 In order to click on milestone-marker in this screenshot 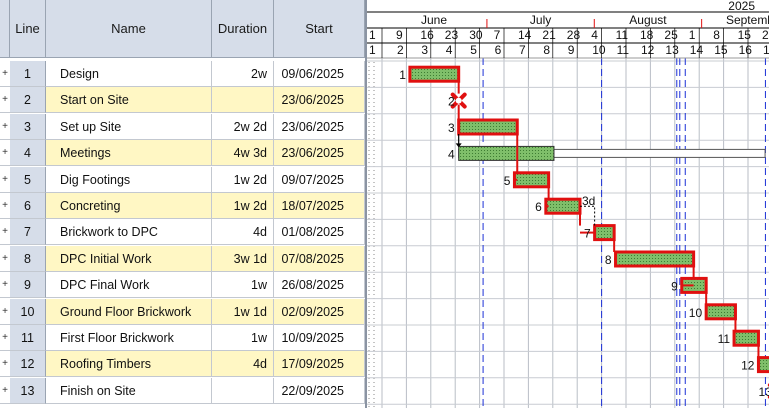, I will do `click(458, 100)`.